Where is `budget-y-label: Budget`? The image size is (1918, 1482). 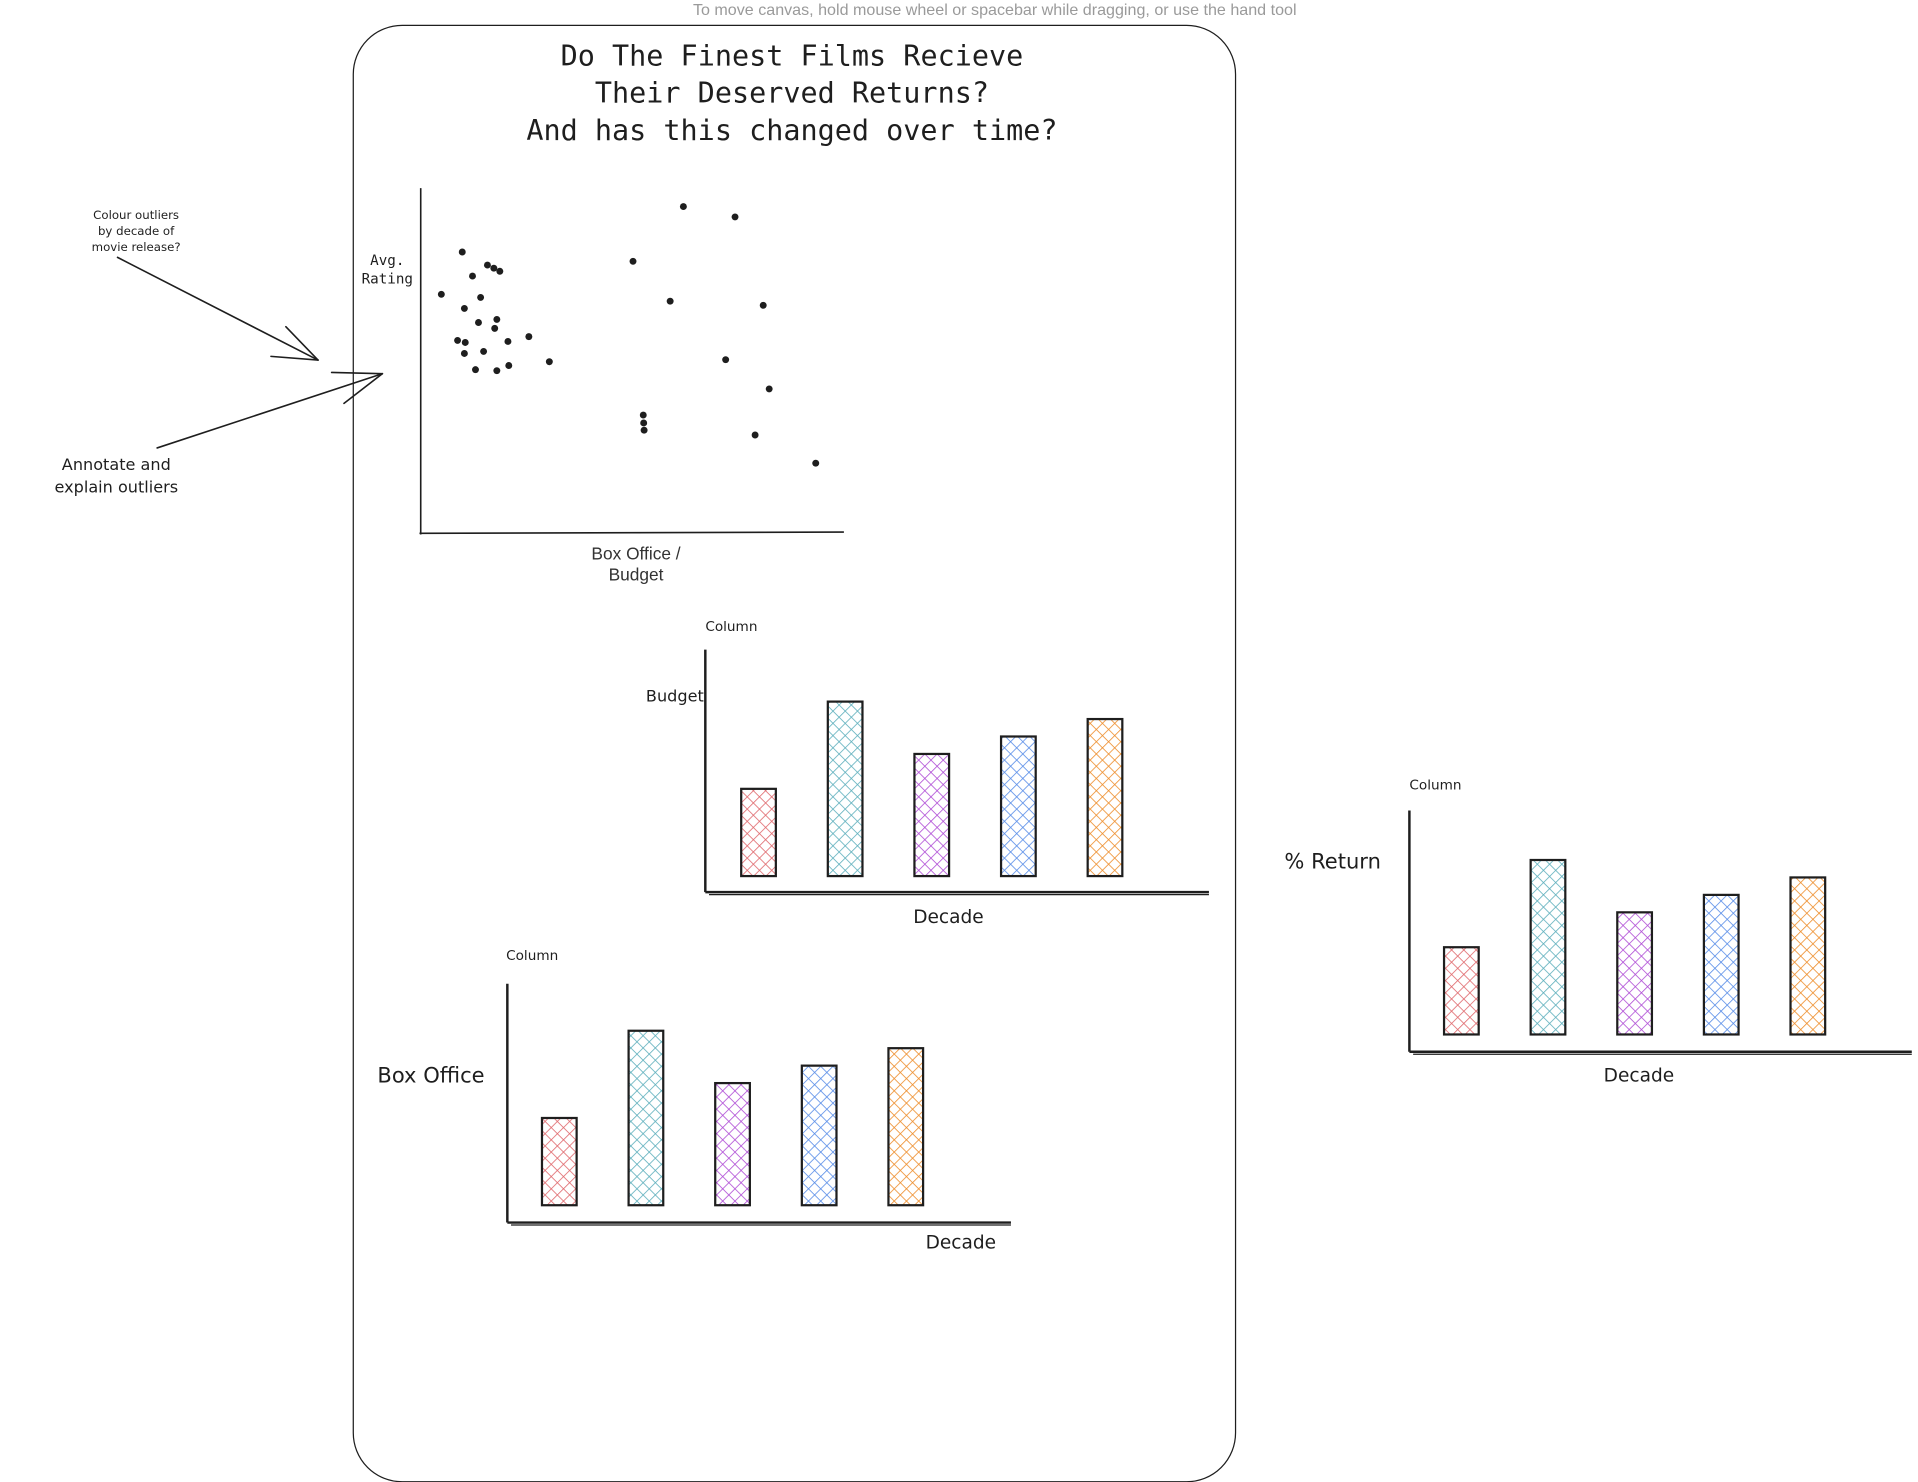 budget-y-label: Budget is located at coordinates (674, 697).